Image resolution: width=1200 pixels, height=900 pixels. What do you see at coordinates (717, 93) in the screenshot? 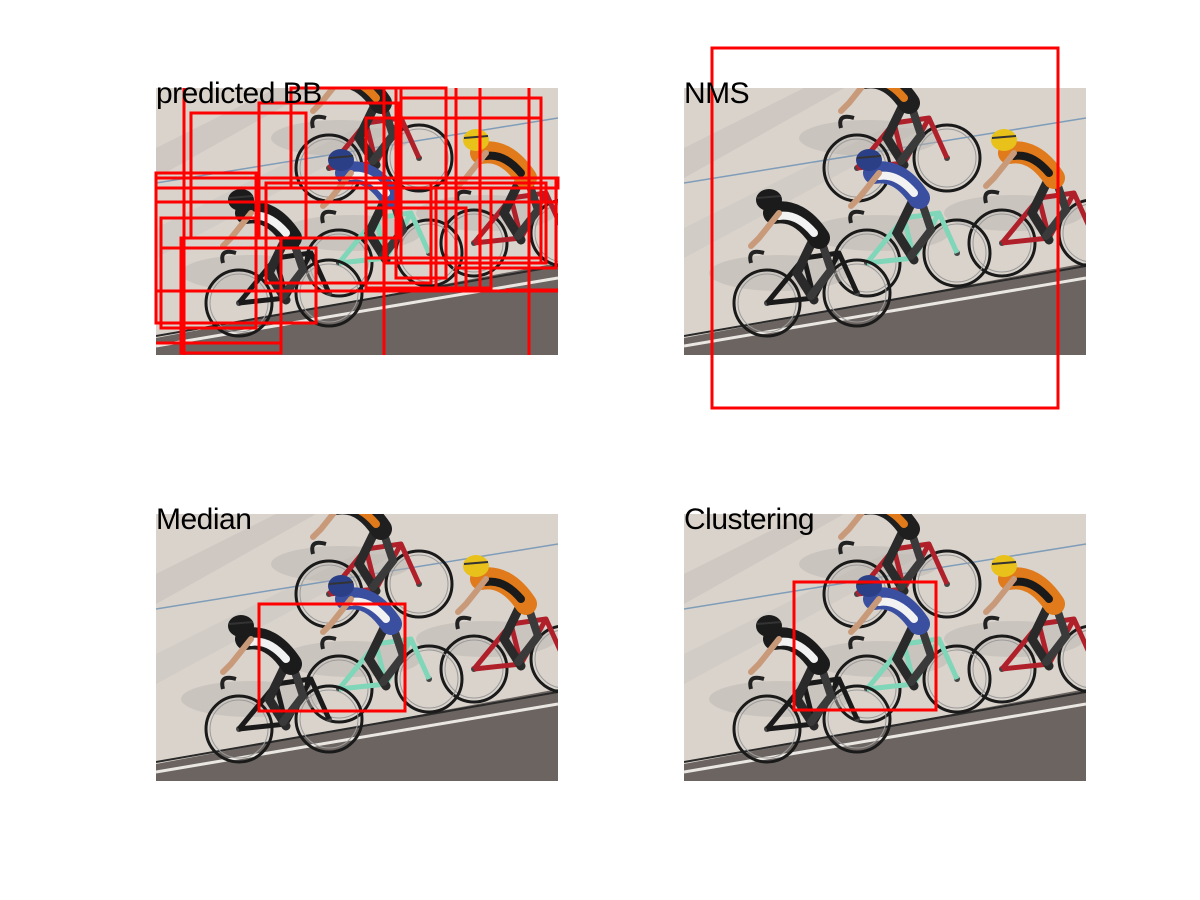
I see `panel-title: NMS` at bounding box center [717, 93].